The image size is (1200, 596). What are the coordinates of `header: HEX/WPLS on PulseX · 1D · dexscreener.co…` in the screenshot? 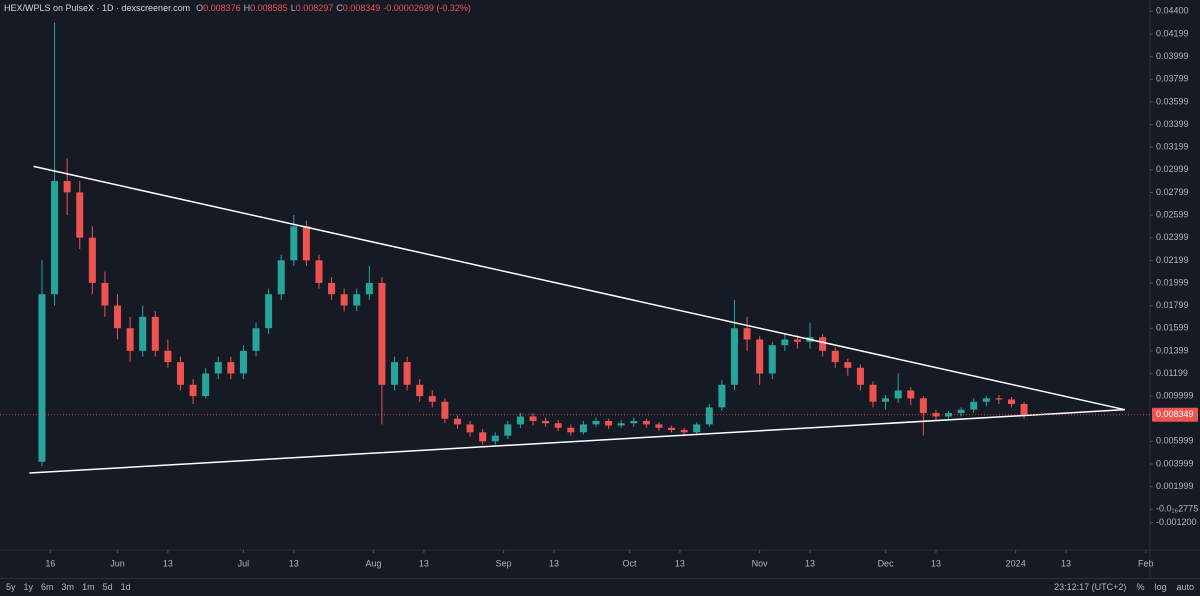 It's located at (237, 8).